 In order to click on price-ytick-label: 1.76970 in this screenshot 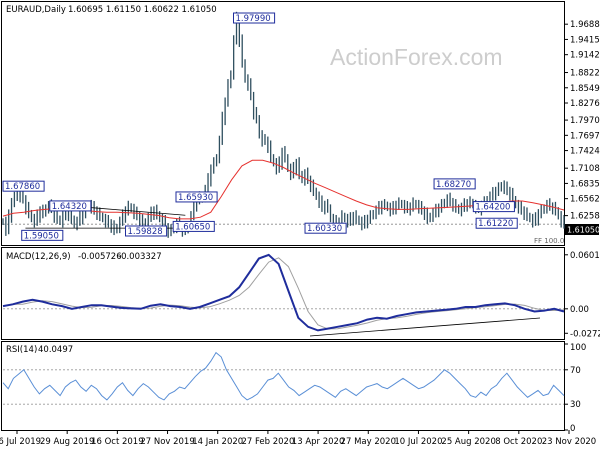, I will do `click(585, 136)`.